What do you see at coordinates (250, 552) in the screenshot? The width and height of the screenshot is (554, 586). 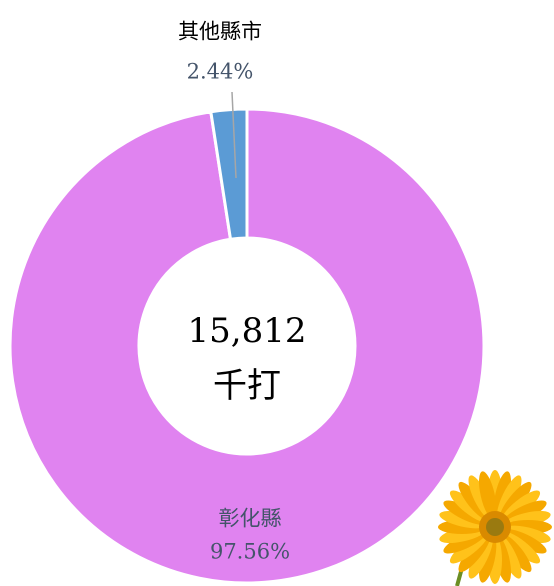 I see `value-label: 97.56%` at bounding box center [250, 552].